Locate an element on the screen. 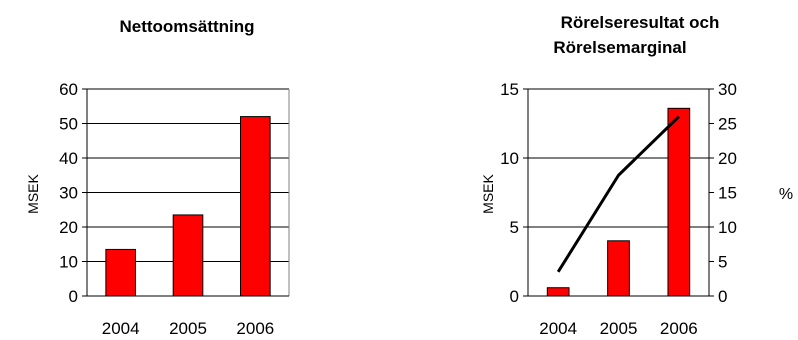  chart1-x-tick-label: 2005 is located at coordinates (188, 328).